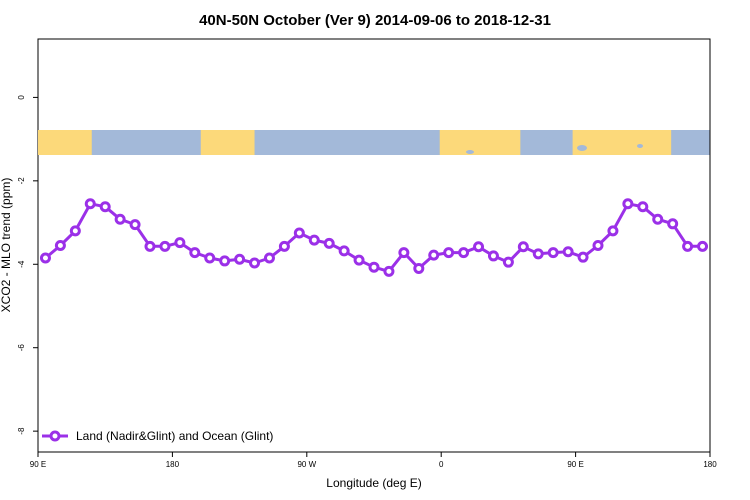  I want to click on series-layer, so click(374, 237).